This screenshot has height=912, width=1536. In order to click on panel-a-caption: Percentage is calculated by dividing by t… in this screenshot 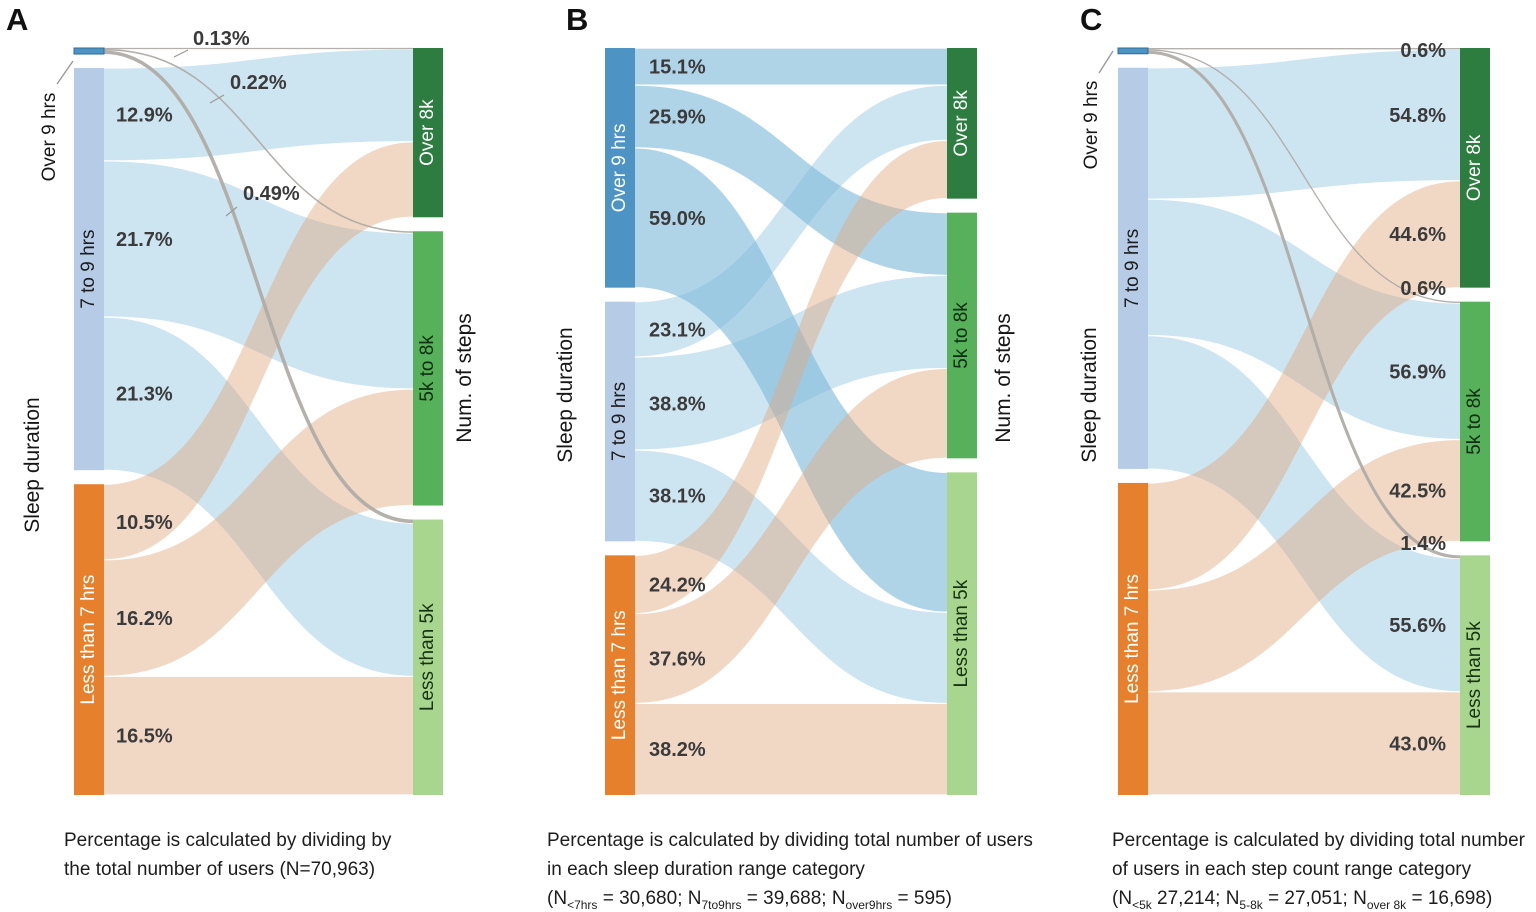, I will do `click(228, 855)`.